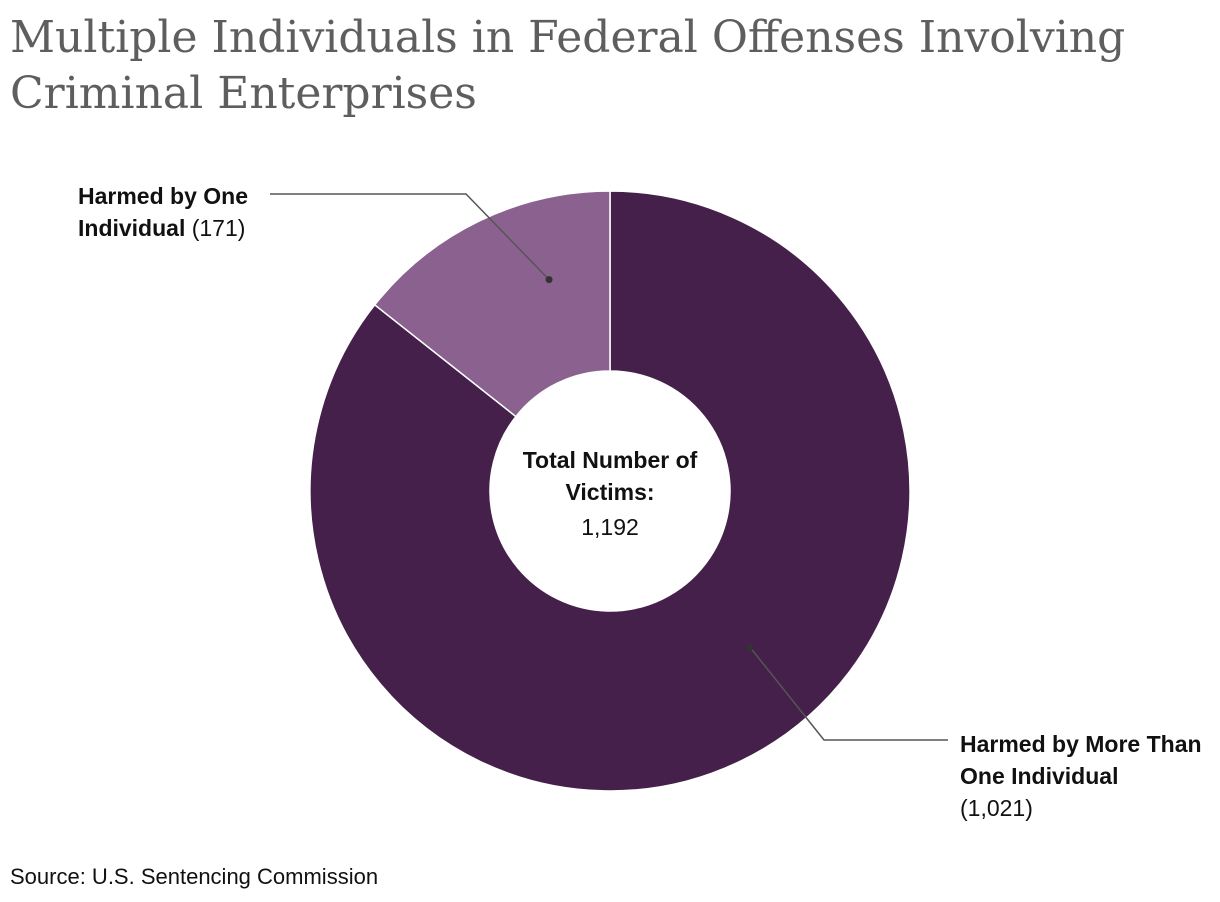  I want to click on slice-label-name: Harmed by One Individual, so click(163, 212).